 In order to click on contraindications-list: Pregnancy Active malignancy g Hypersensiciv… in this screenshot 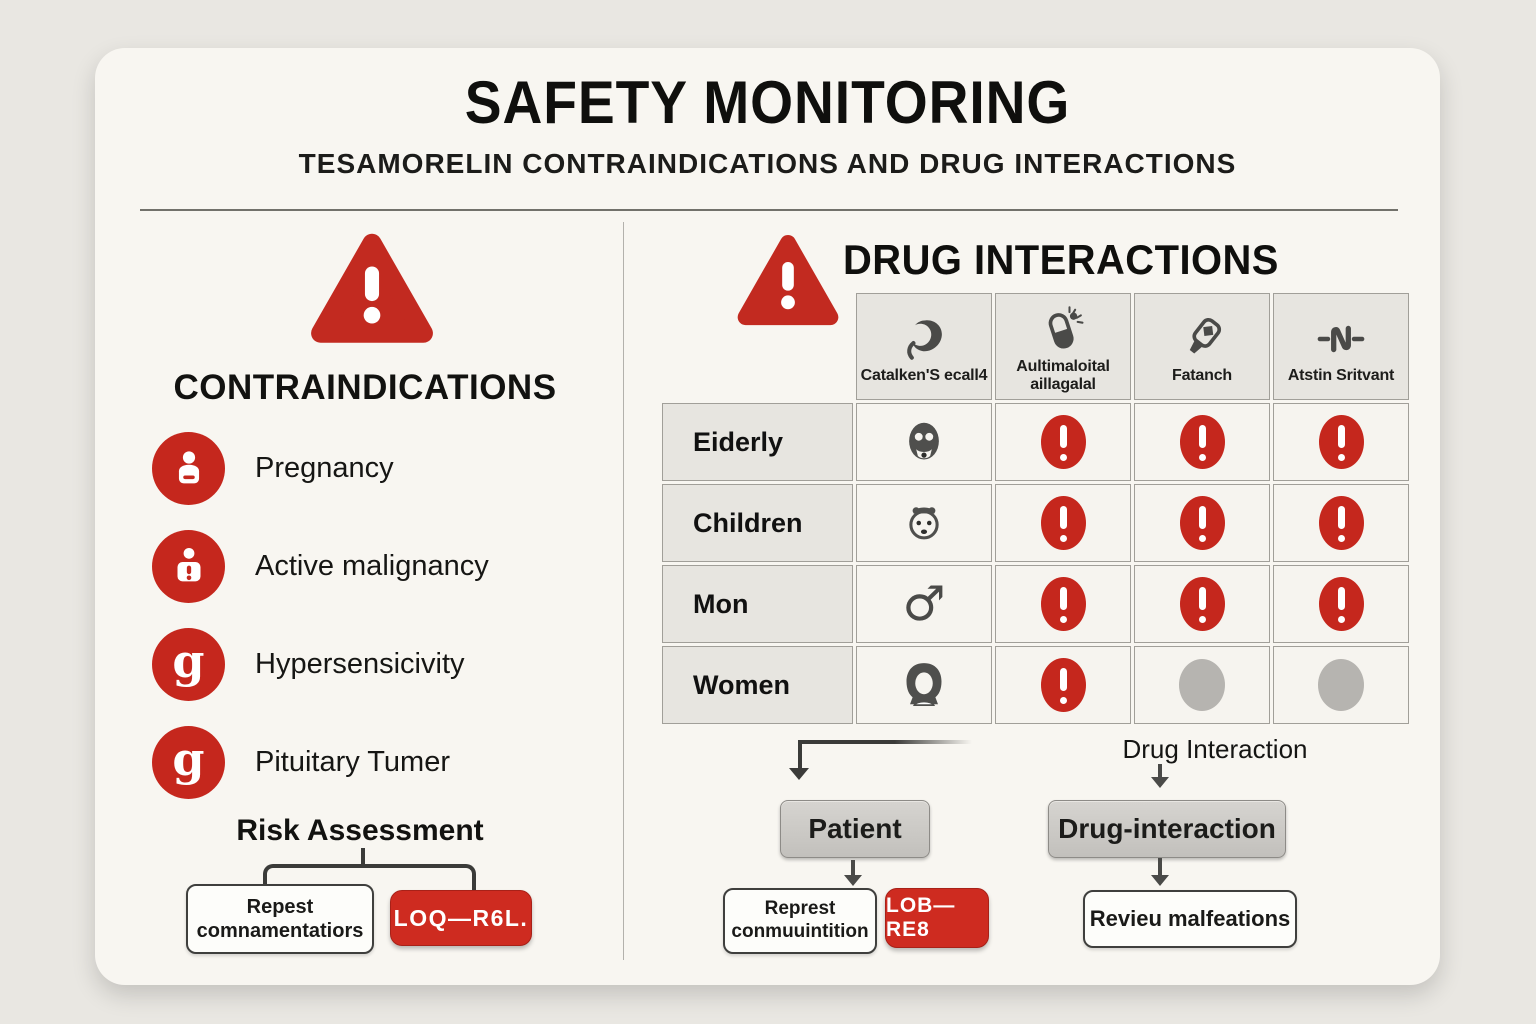, I will do `click(320, 628)`.